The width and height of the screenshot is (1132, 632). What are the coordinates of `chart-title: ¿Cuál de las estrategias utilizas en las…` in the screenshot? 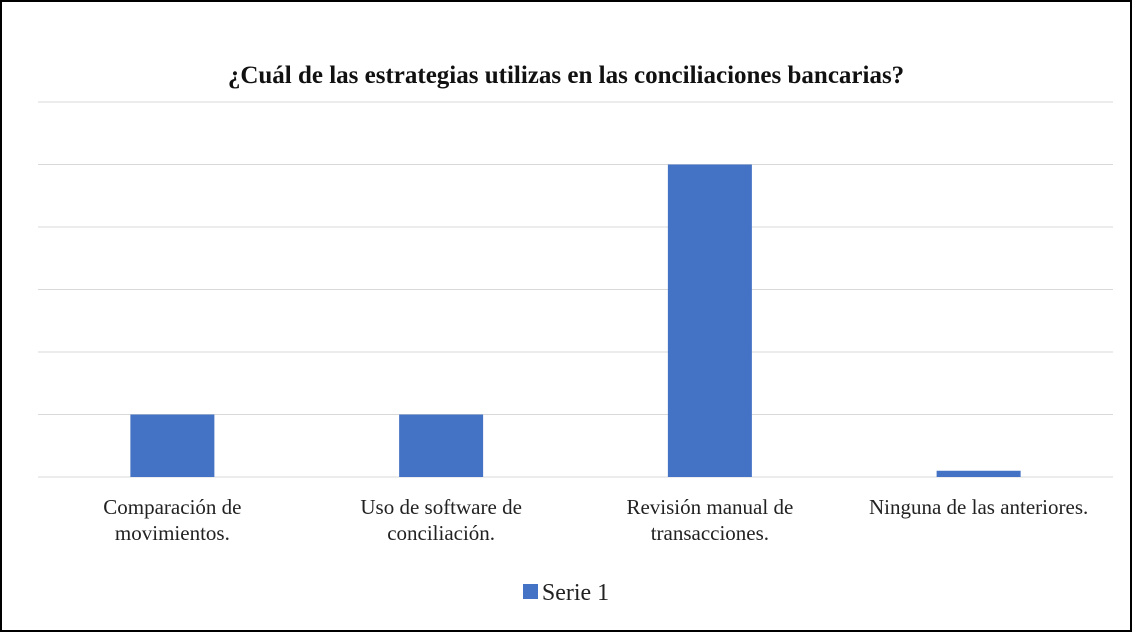 It's located at (566, 75).